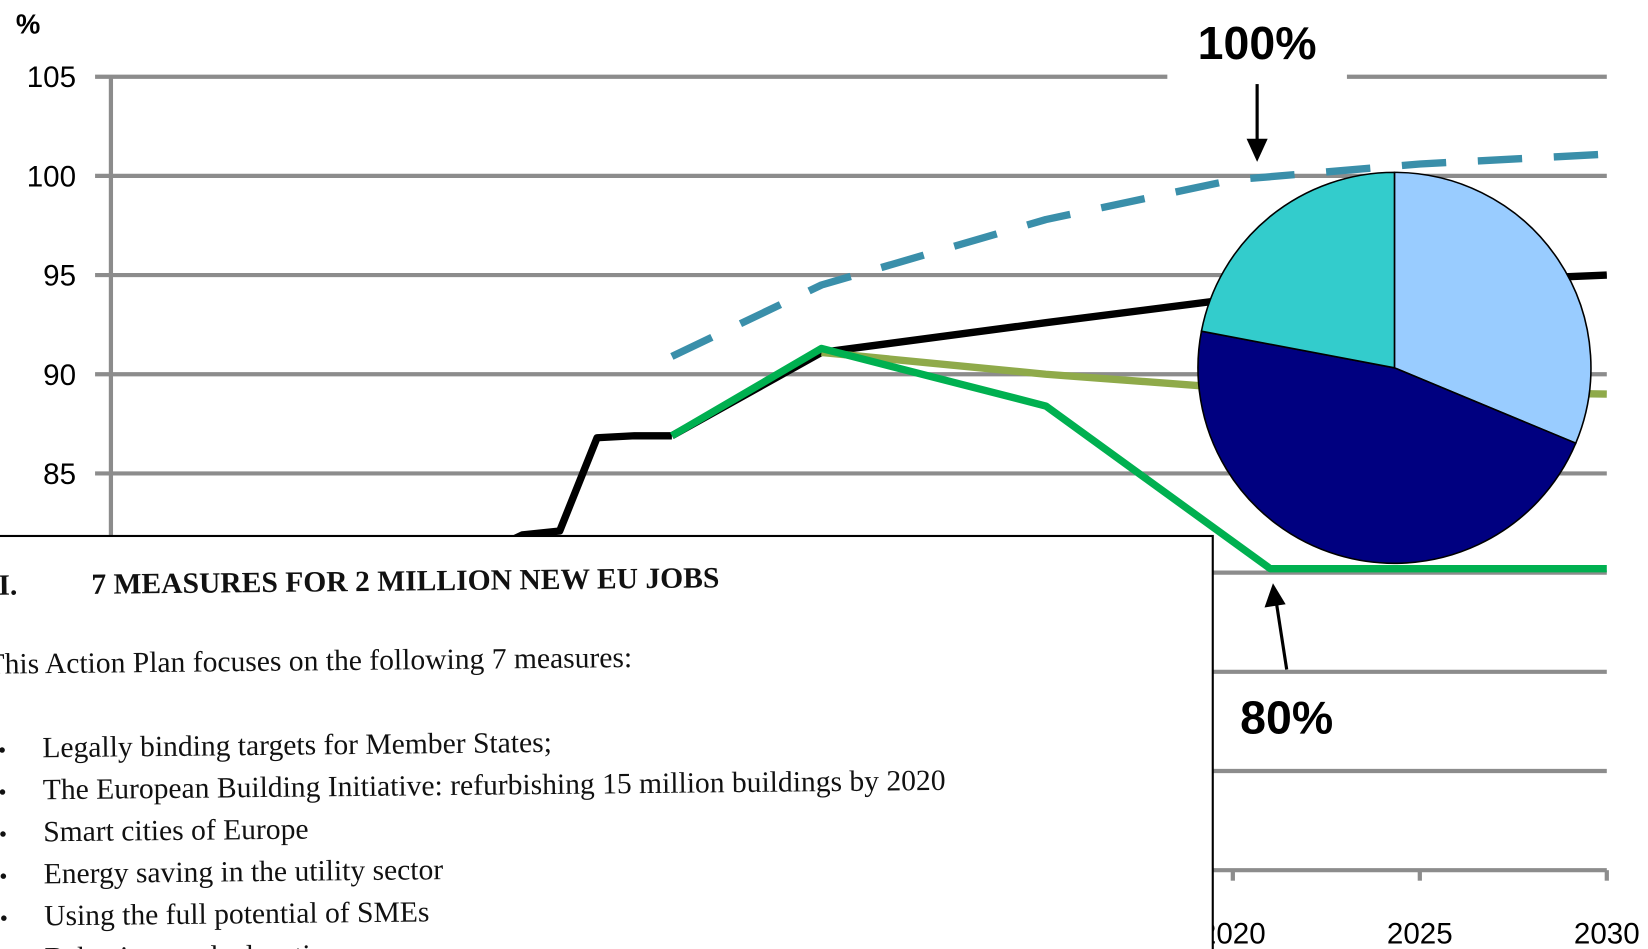 Image resolution: width=1648 pixels, height=949 pixels. Describe the element at coordinates (405, 581) in the screenshot. I see `heading: 7 MEASURES FOR 2 MILLION NEW EU JOBS` at that location.